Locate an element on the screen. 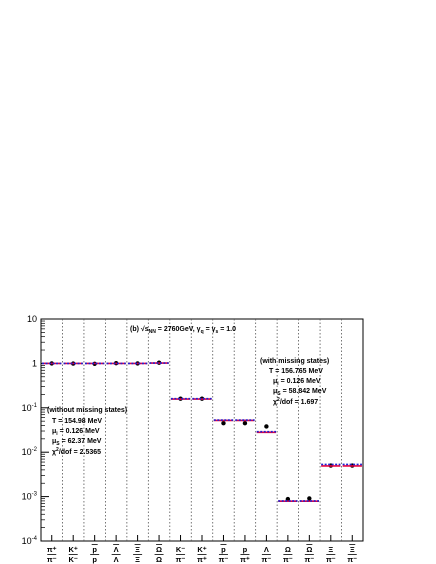 The height and width of the screenshot is (564, 436). x-category-denominator: p is located at coordinates (94, 559).